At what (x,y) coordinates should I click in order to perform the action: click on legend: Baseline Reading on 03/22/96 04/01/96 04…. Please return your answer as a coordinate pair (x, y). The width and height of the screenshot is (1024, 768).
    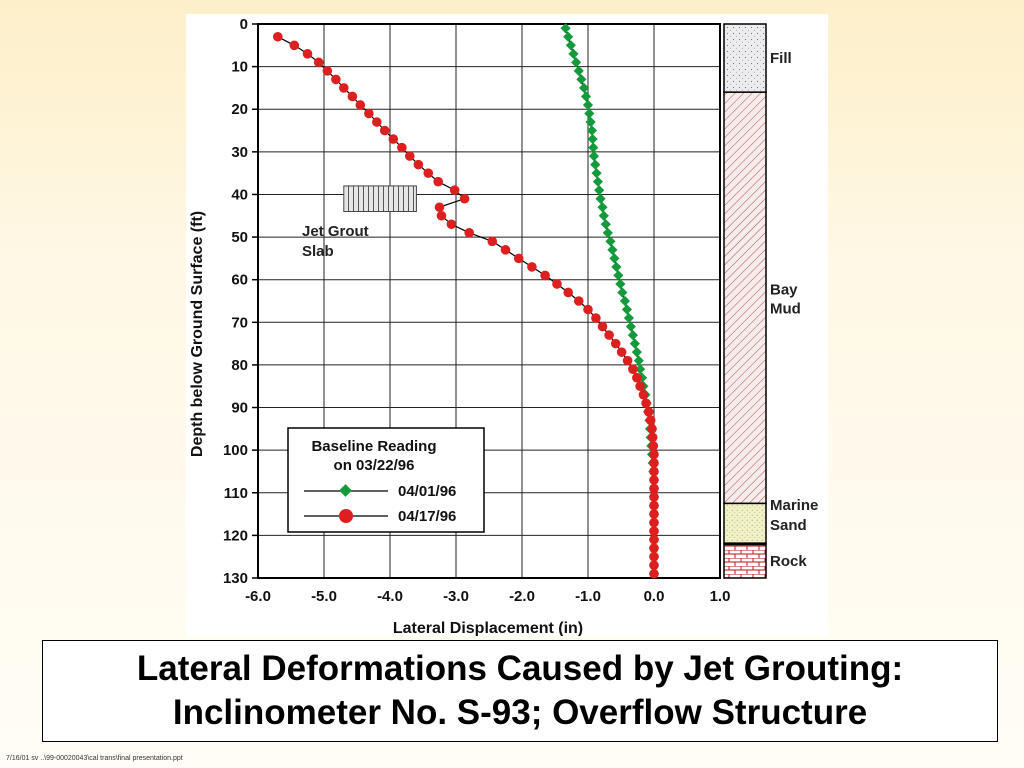
    Looking at the image, I should click on (386, 480).